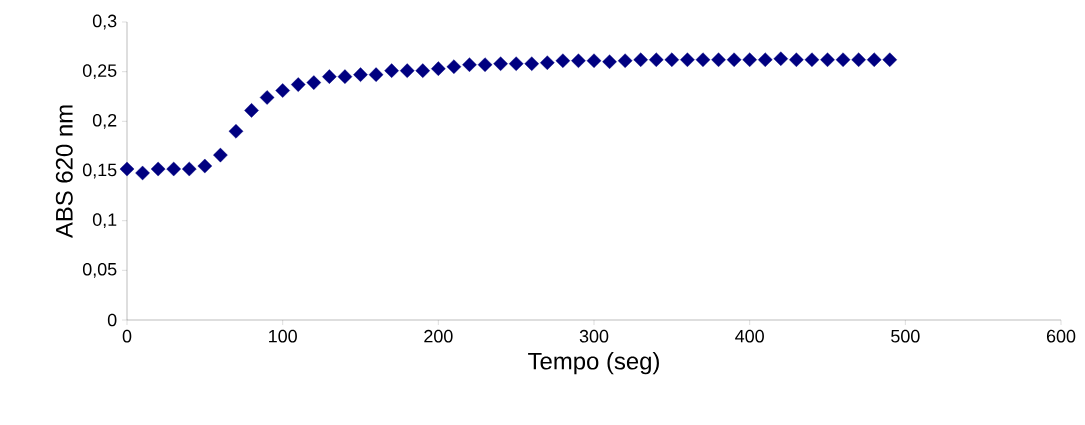  What do you see at coordinates (127, 336) in the screenshot?
I see `x-tick-label: 0` at bounding box center [127, 336].